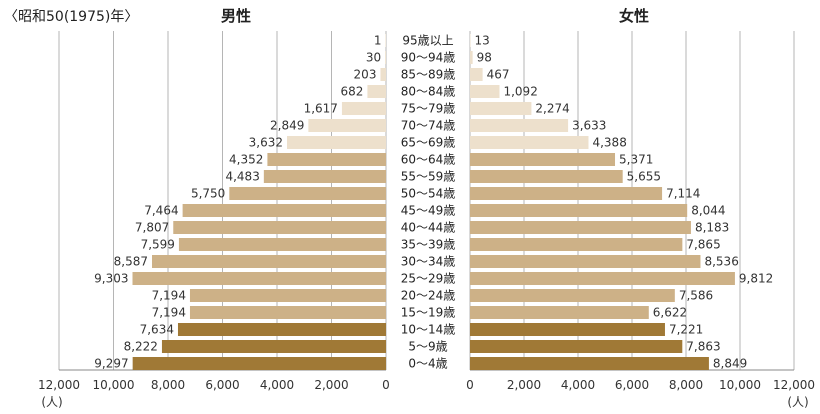 Image resolution: width=820 pixels, height=414 pixels. What do you see at coordinates (428, 262) in the screenshot?
I see `age-category-label: 30～34歳` at bounding box center [428, 262].